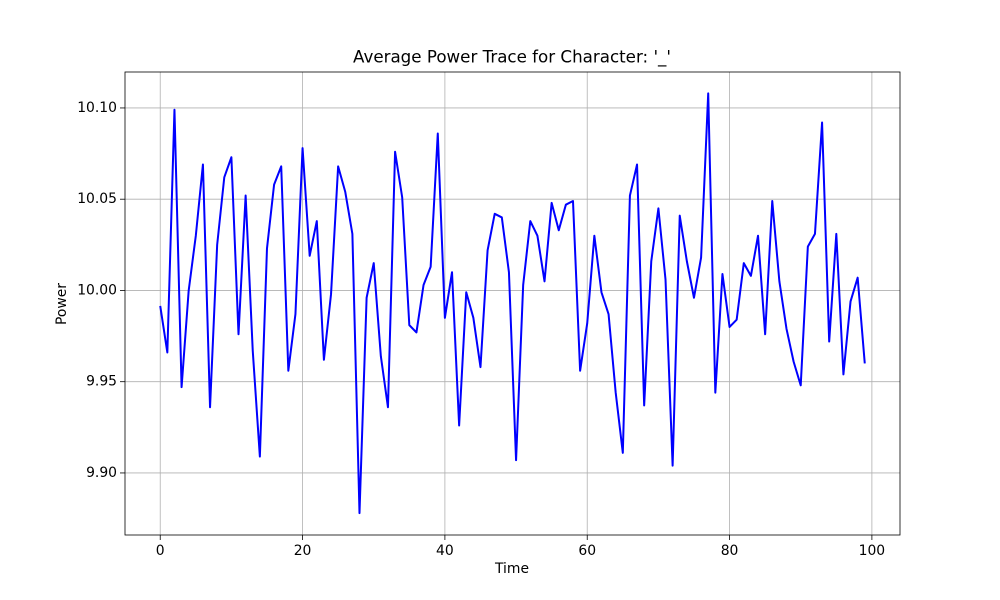 This screenshot has height=600, width=1000. I want to click on chart-title: Average Power Trace for Character: '_', so click(512, 57).